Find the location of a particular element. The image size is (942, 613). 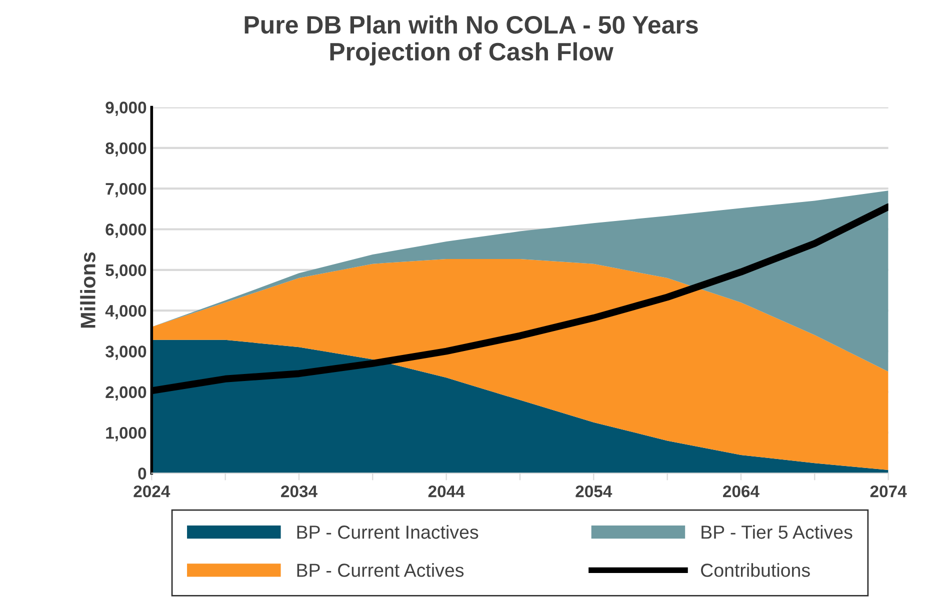

x-tick-label: 2064 is located at coordinates (741, 491).